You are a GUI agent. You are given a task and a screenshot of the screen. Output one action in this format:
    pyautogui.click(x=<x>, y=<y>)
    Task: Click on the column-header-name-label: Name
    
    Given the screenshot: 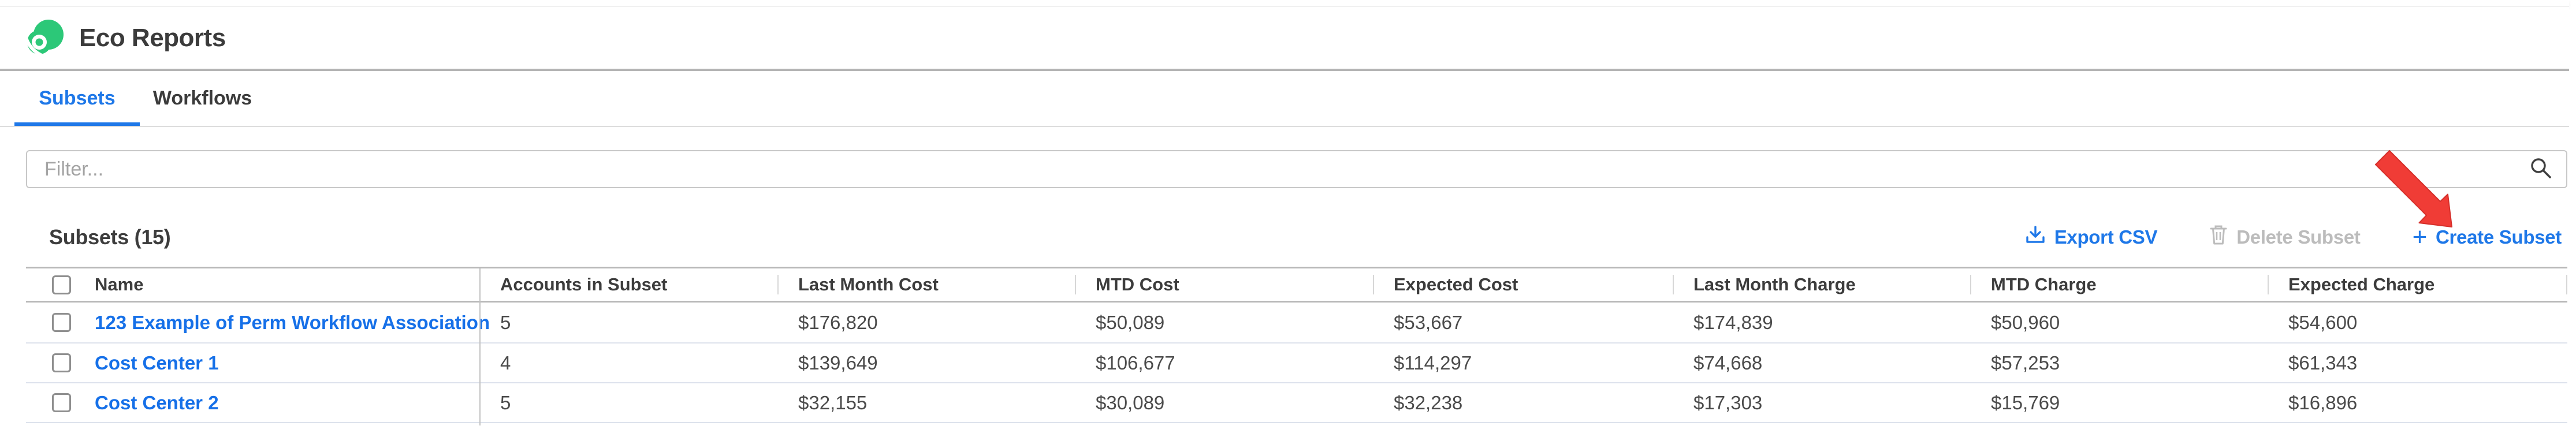 What is the action you would take?
    pyautogui.click(x=120, y=284)
    